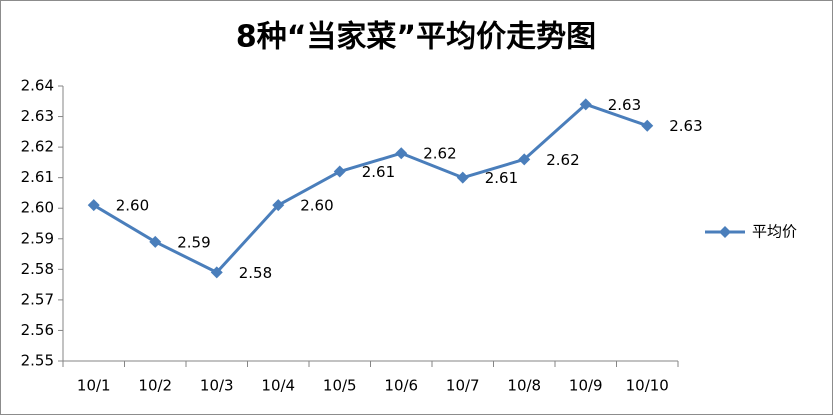 This screenshot has width=833, height=419. What do you see at coordinates (193, 242) in the screenshot?
I see `data-label: 2.59` at bounding box center [193, 242].